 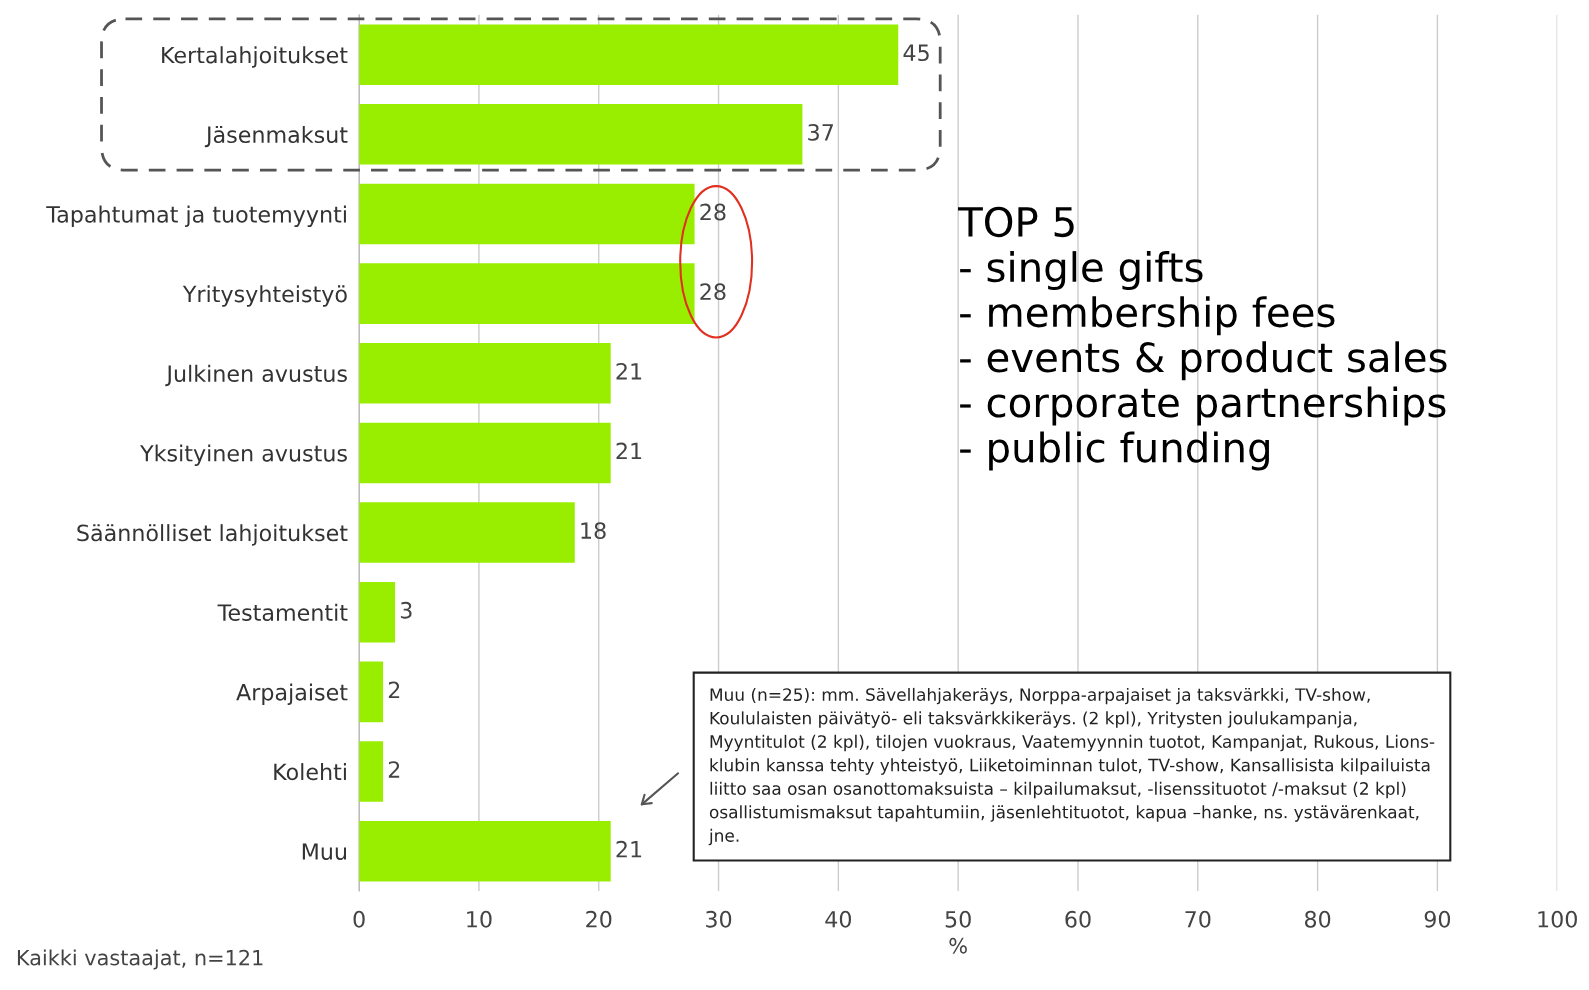 What do you see at coordinates (1198, 919) in the screenshot?
I see `x-tick-label: 70` at bounding box center [1198, 919].